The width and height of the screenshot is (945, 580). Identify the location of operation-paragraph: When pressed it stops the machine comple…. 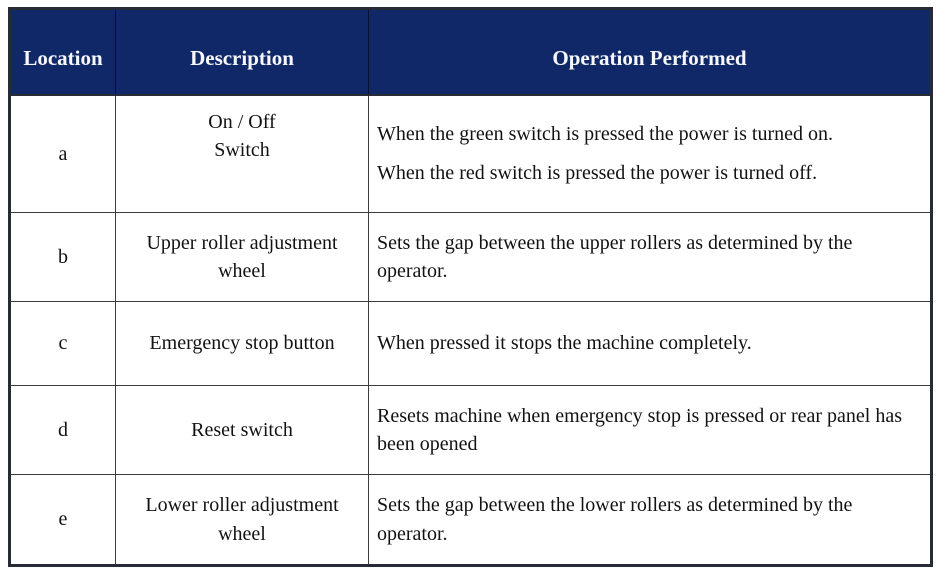
(564, 343).